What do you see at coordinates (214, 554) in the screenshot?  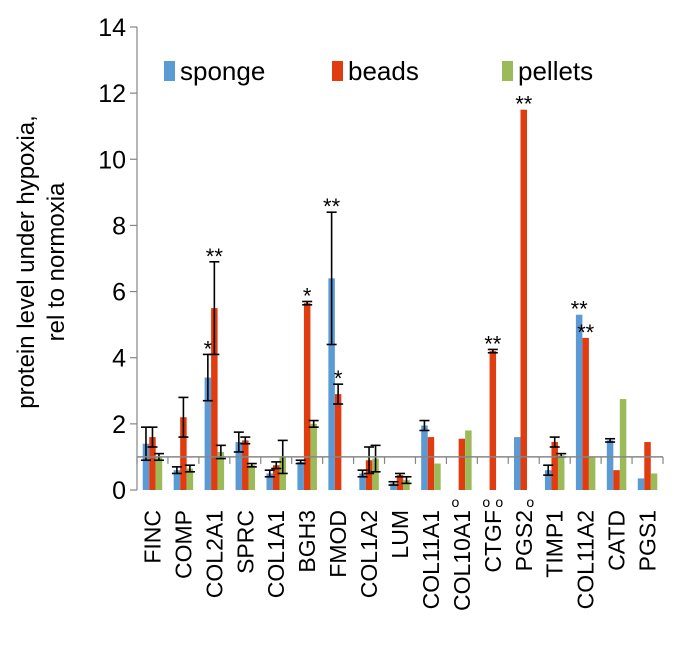 I see `category-label-col2a1: COL2A1` at bounding box center [214, 554].